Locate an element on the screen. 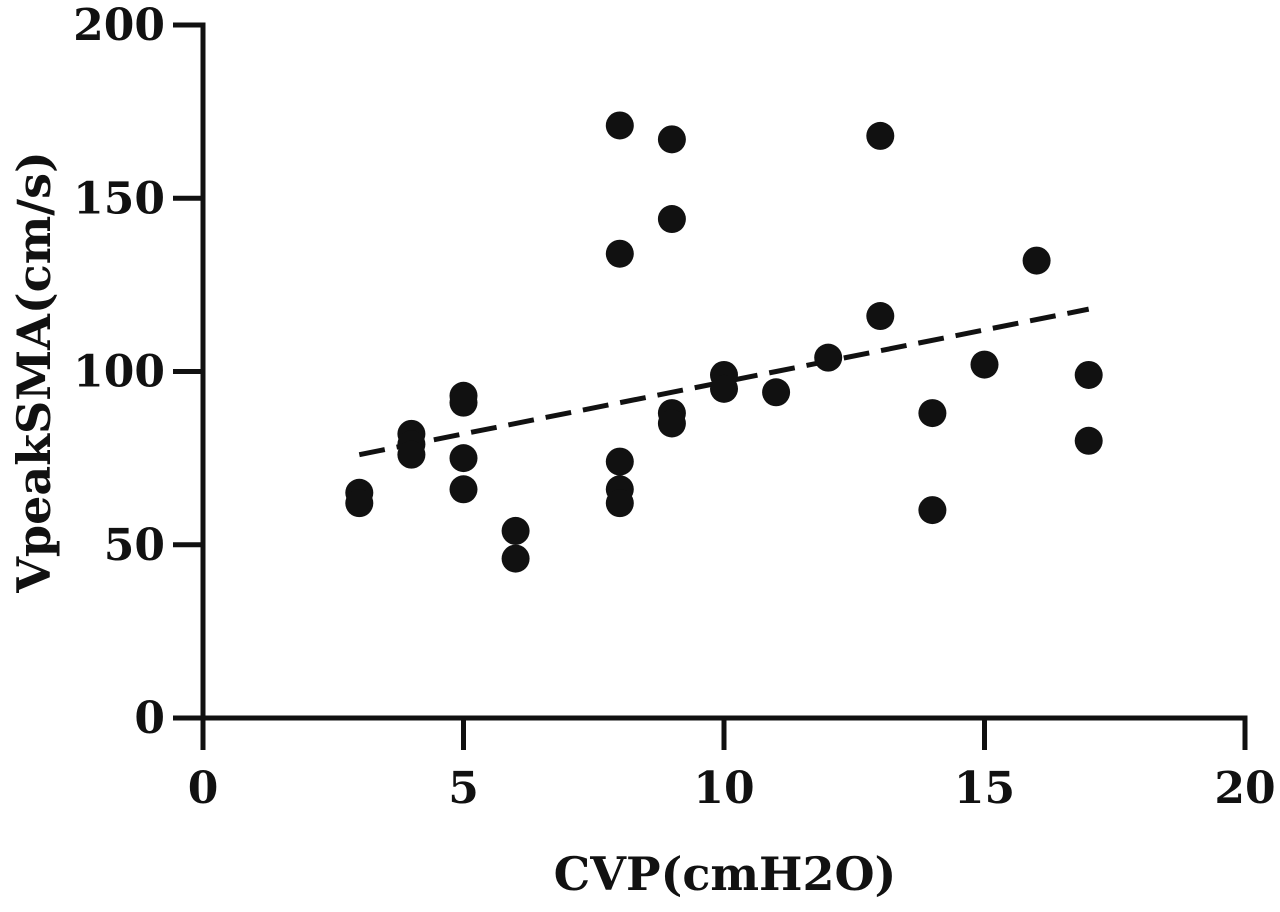 Image resolution: width=1280 pixels, height=912 pixels. x-tick-label: 5 is located at coordinates (463, 788).